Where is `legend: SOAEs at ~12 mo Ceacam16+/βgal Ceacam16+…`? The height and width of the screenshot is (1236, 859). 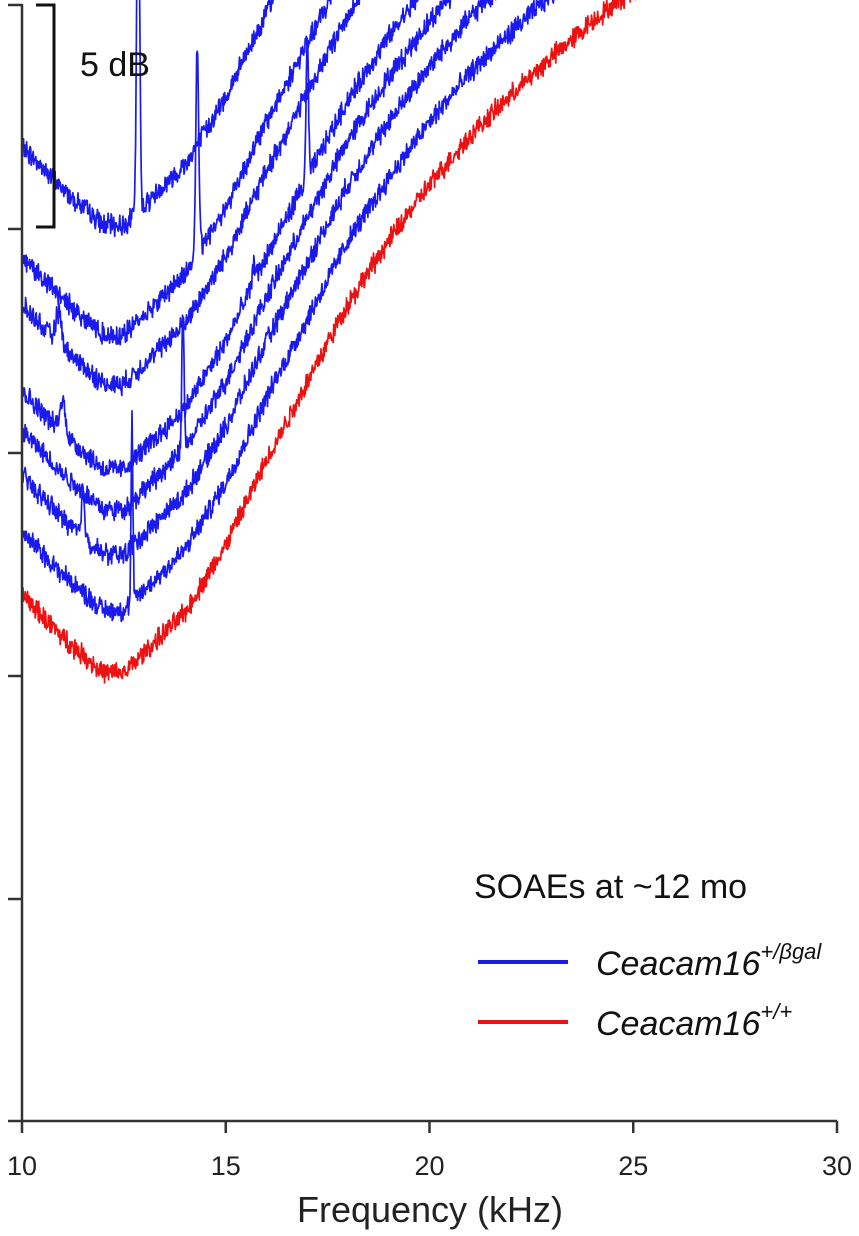
legend: SOAEs at ~12 mo Ceacam16+/βgal Ceacam16+… is located at coordinates (648, 955).